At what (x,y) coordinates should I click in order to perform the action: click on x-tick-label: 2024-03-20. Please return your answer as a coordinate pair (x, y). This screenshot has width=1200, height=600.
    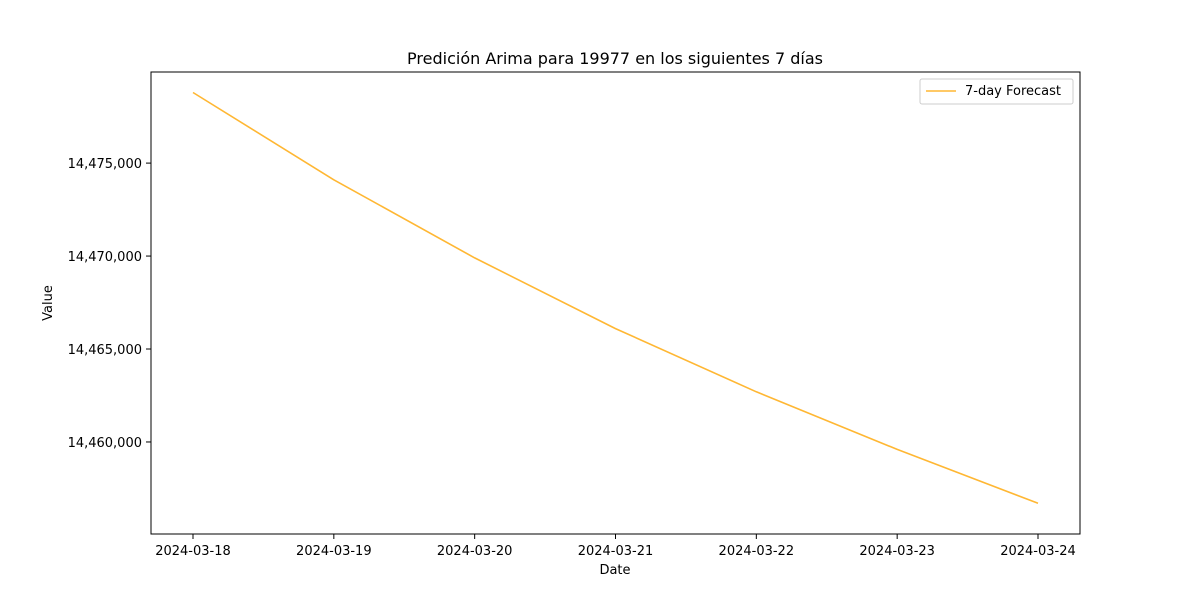
    Looking at the image, I should click on (475, 551).